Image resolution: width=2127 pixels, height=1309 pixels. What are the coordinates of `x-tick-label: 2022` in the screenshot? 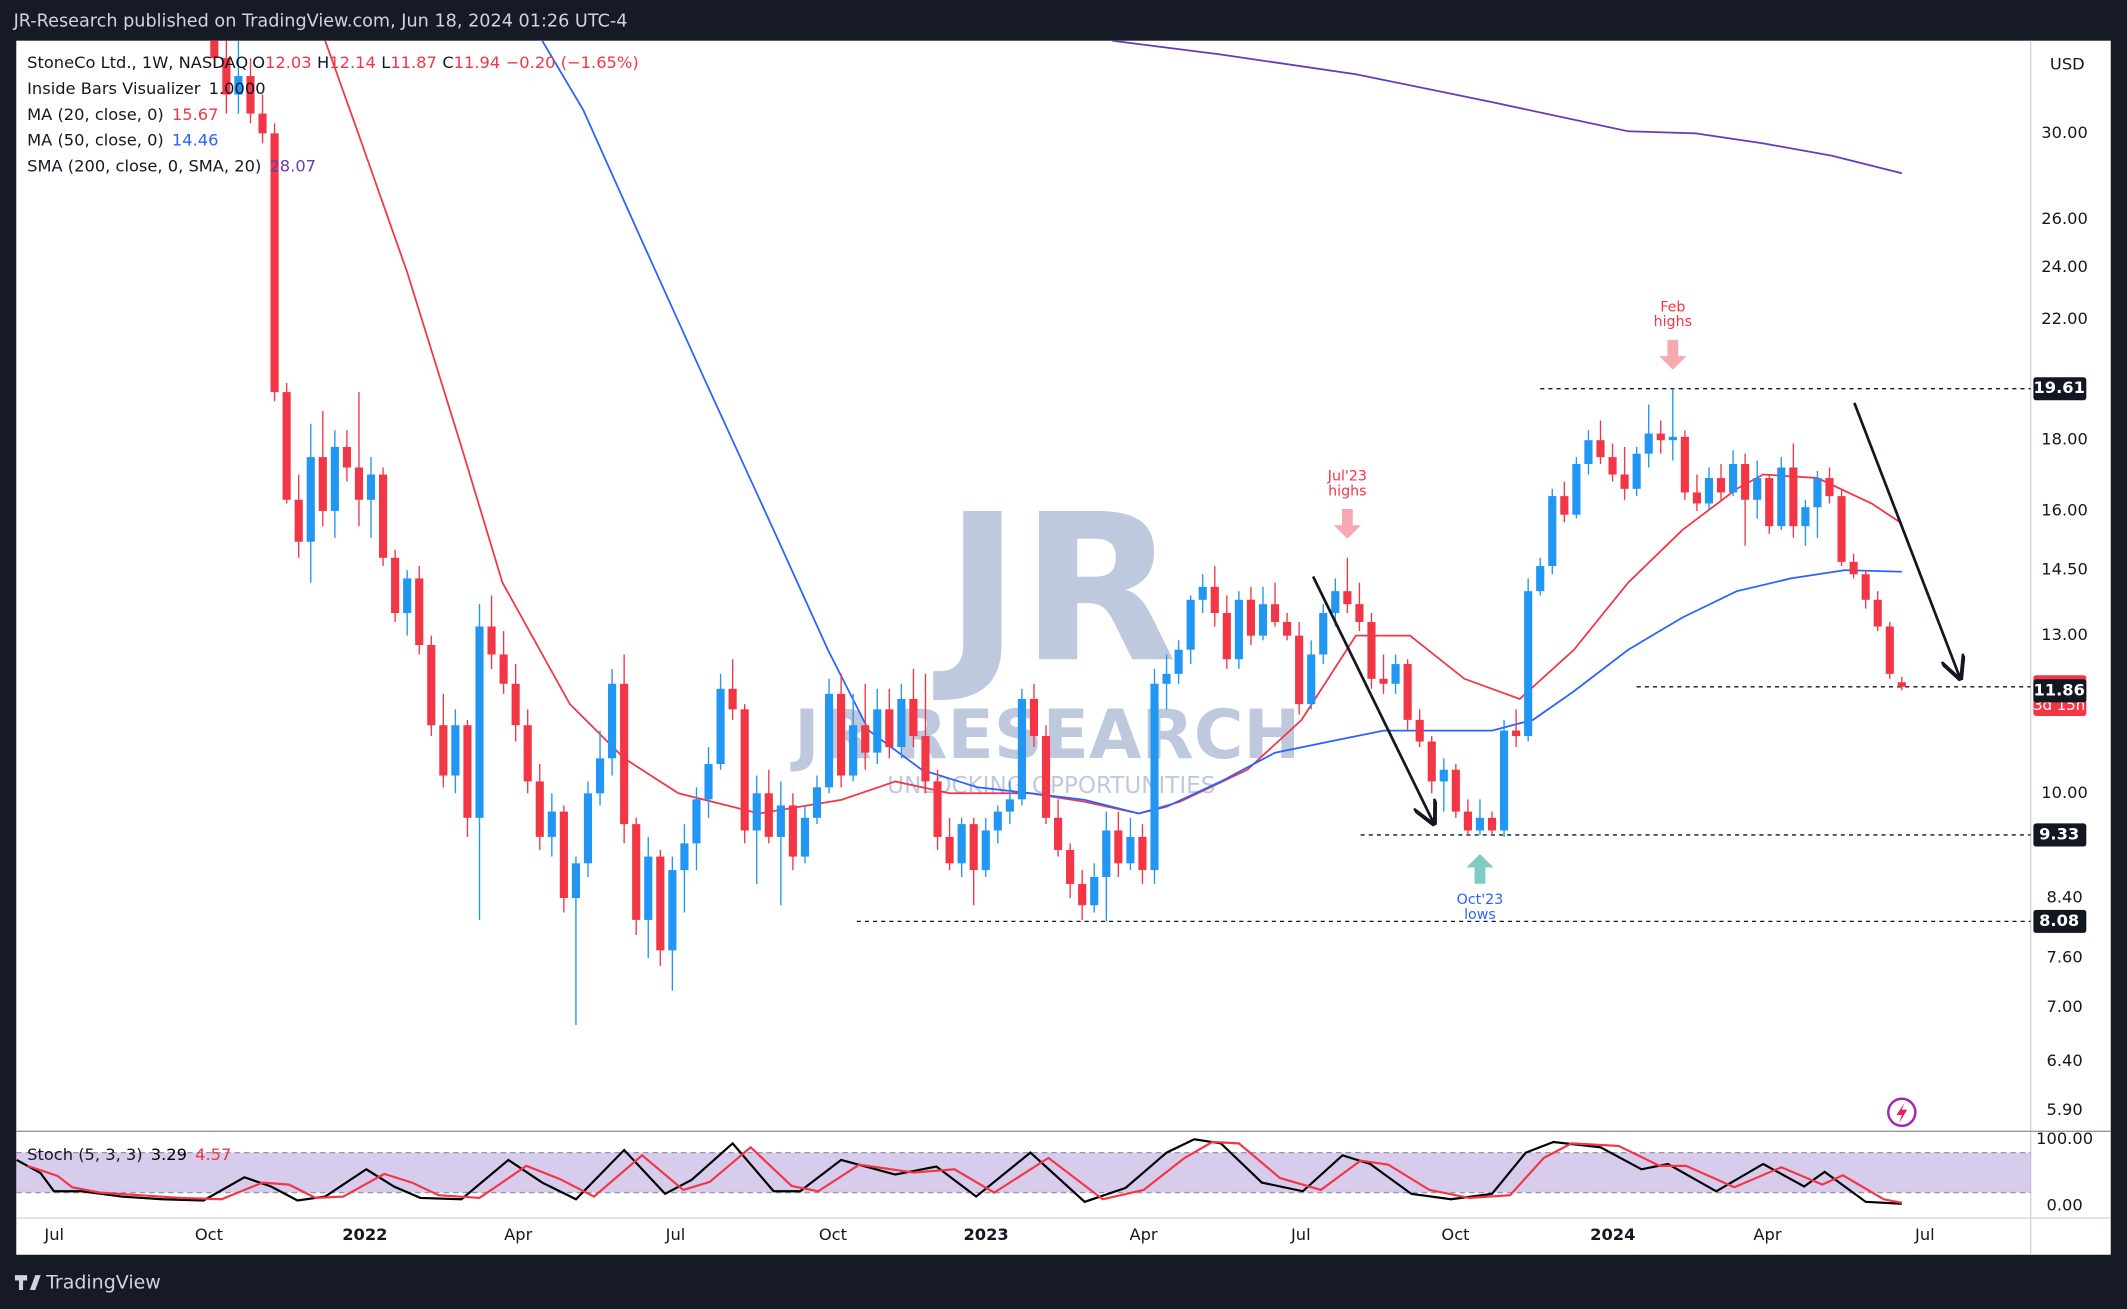 It's located at (364, 1234).